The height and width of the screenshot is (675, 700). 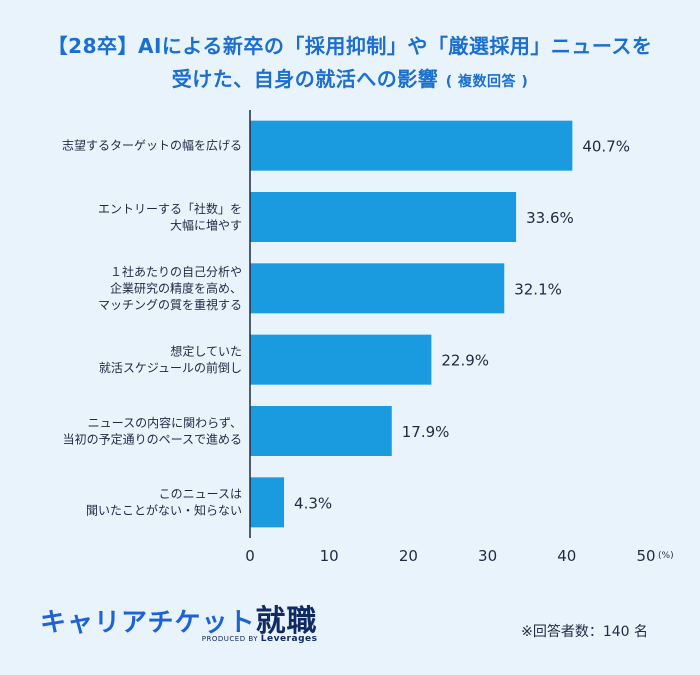 What do you see at coordinates (408, 556) in the screenshot?
I see `x-tick-label-20: 20` at bounding box center [408, 556].